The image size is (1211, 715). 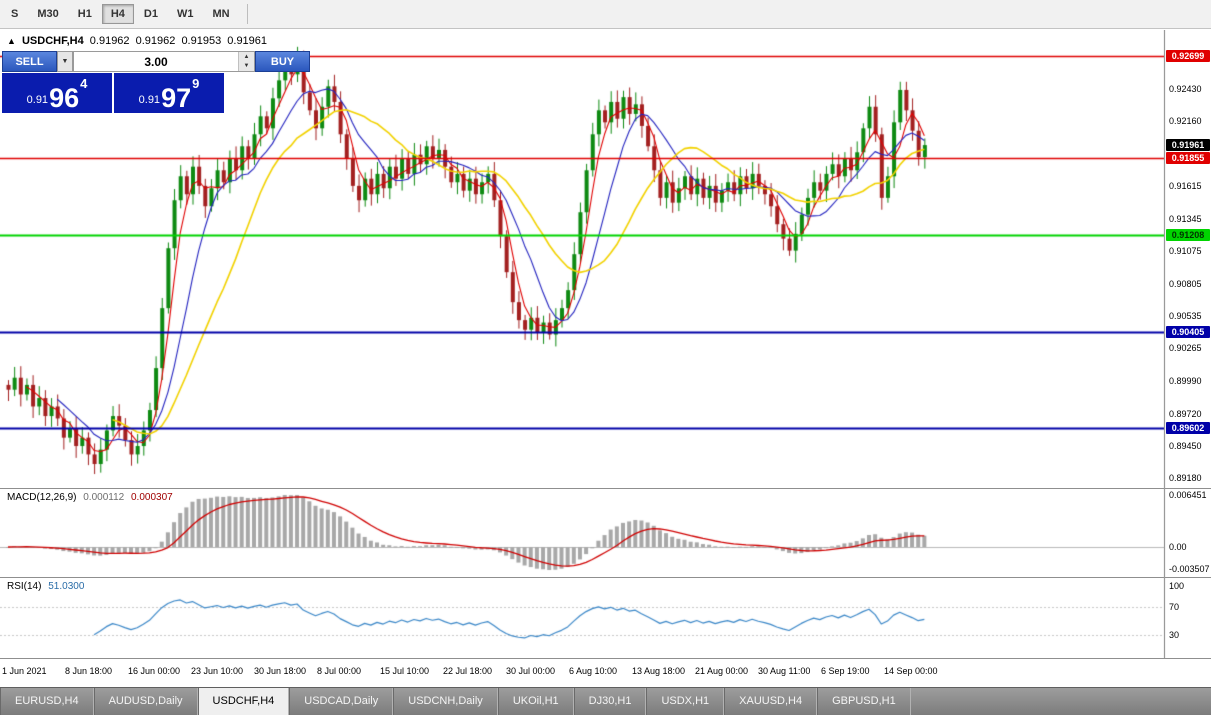 What do you see at coordinates (104, 497) in the screenshot?
I see `macd-value-main: 0.000112` at bounding box center [104, 497].